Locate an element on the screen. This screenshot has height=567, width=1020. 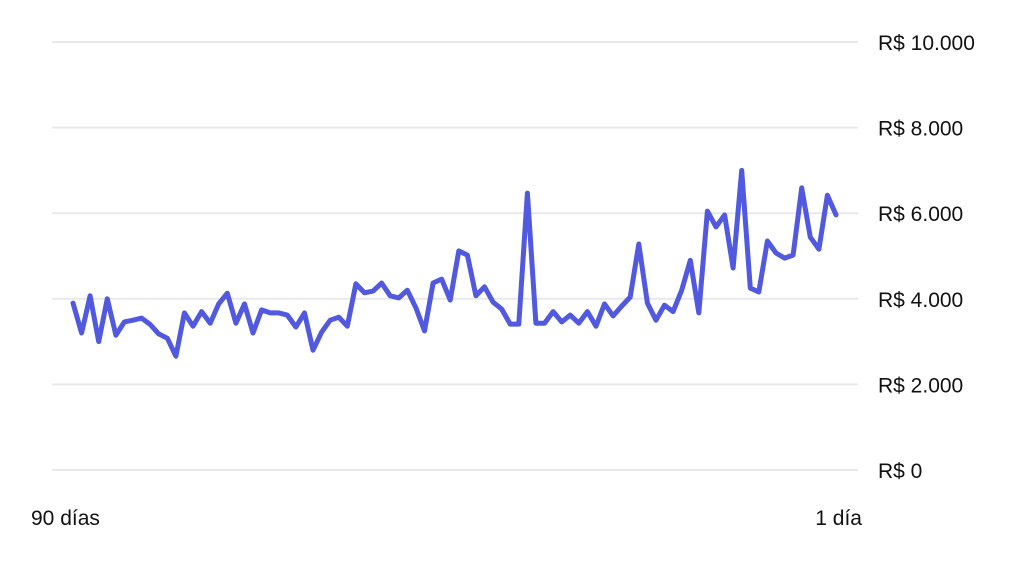
y-tick-label: R$ 10.000 is located at coordinates (926, 43).